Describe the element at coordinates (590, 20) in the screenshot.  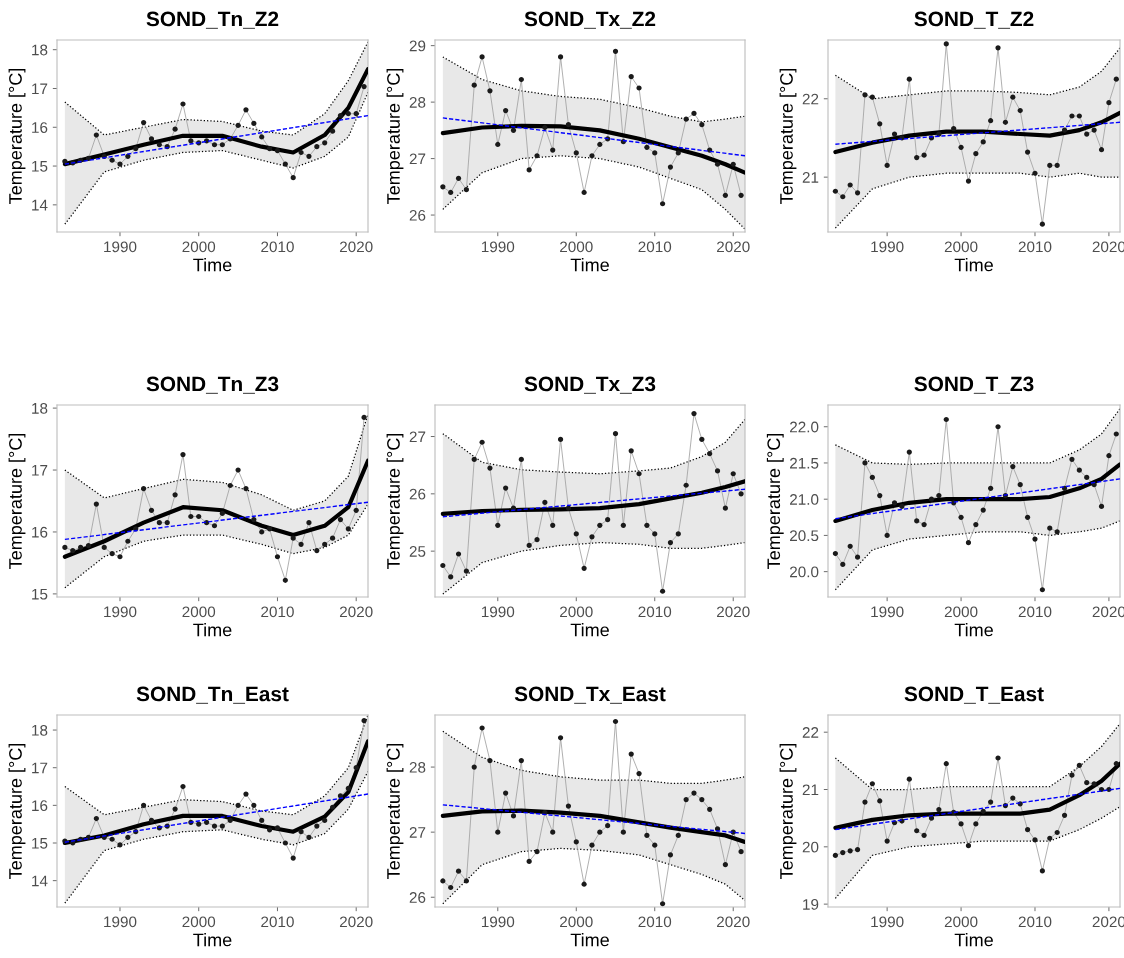
I see `chart-title: SOND_Tx_Z2` at that location.